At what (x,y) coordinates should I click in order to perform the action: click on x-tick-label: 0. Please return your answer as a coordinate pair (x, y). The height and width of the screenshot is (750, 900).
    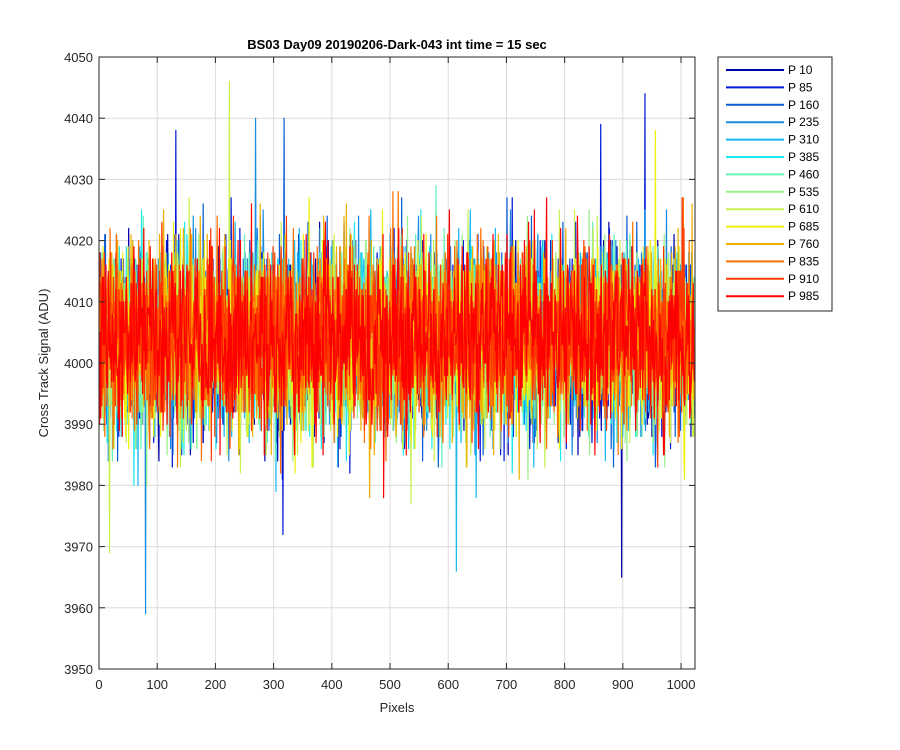
    Looking at the image, I should click on (98, 684).